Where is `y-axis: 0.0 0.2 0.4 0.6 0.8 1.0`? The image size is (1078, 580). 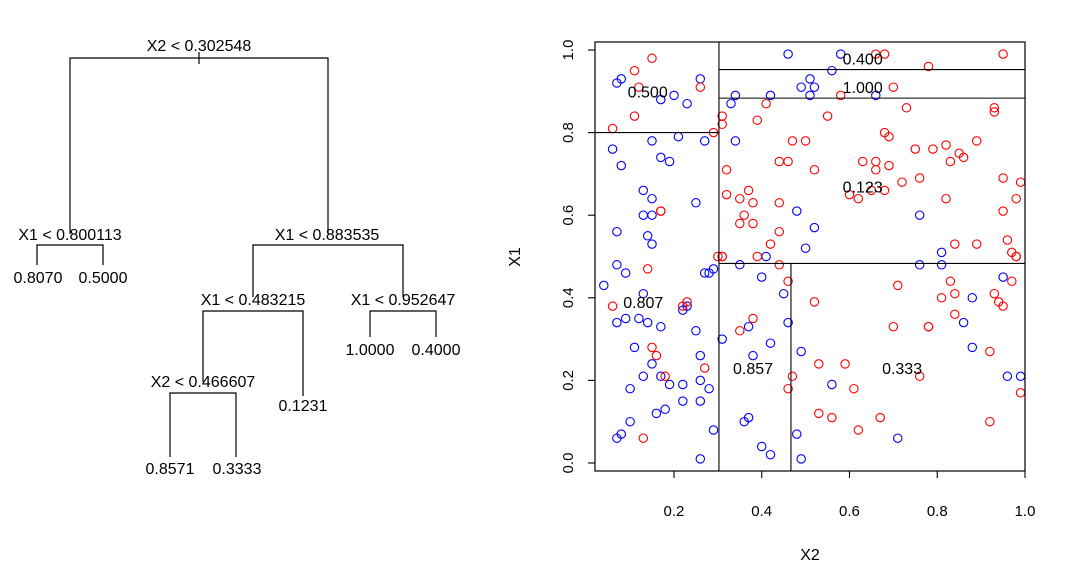 y-axis: 0.0 0.2 0.4 0.6 0.8 1.0 is located at coordinates (577, 257).